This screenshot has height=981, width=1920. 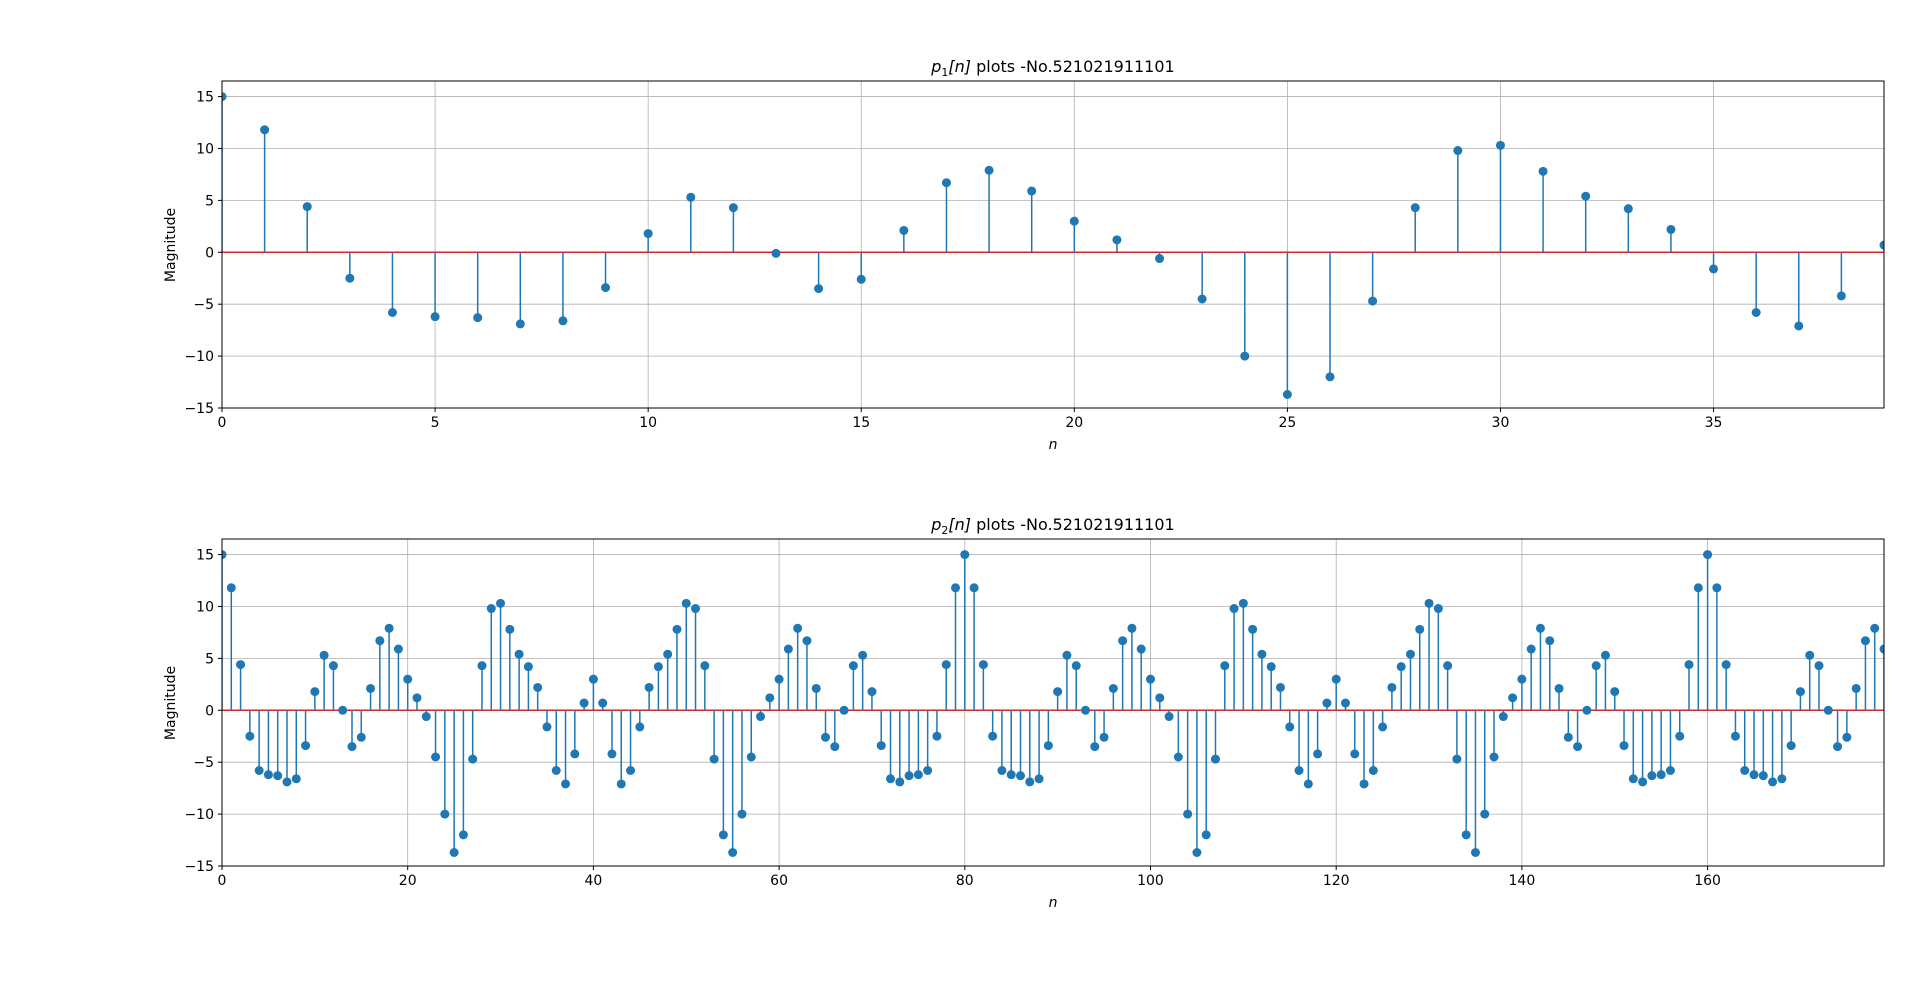 I want to click on title-text: plots -No.521021911101, so click(x=1073, y=524).